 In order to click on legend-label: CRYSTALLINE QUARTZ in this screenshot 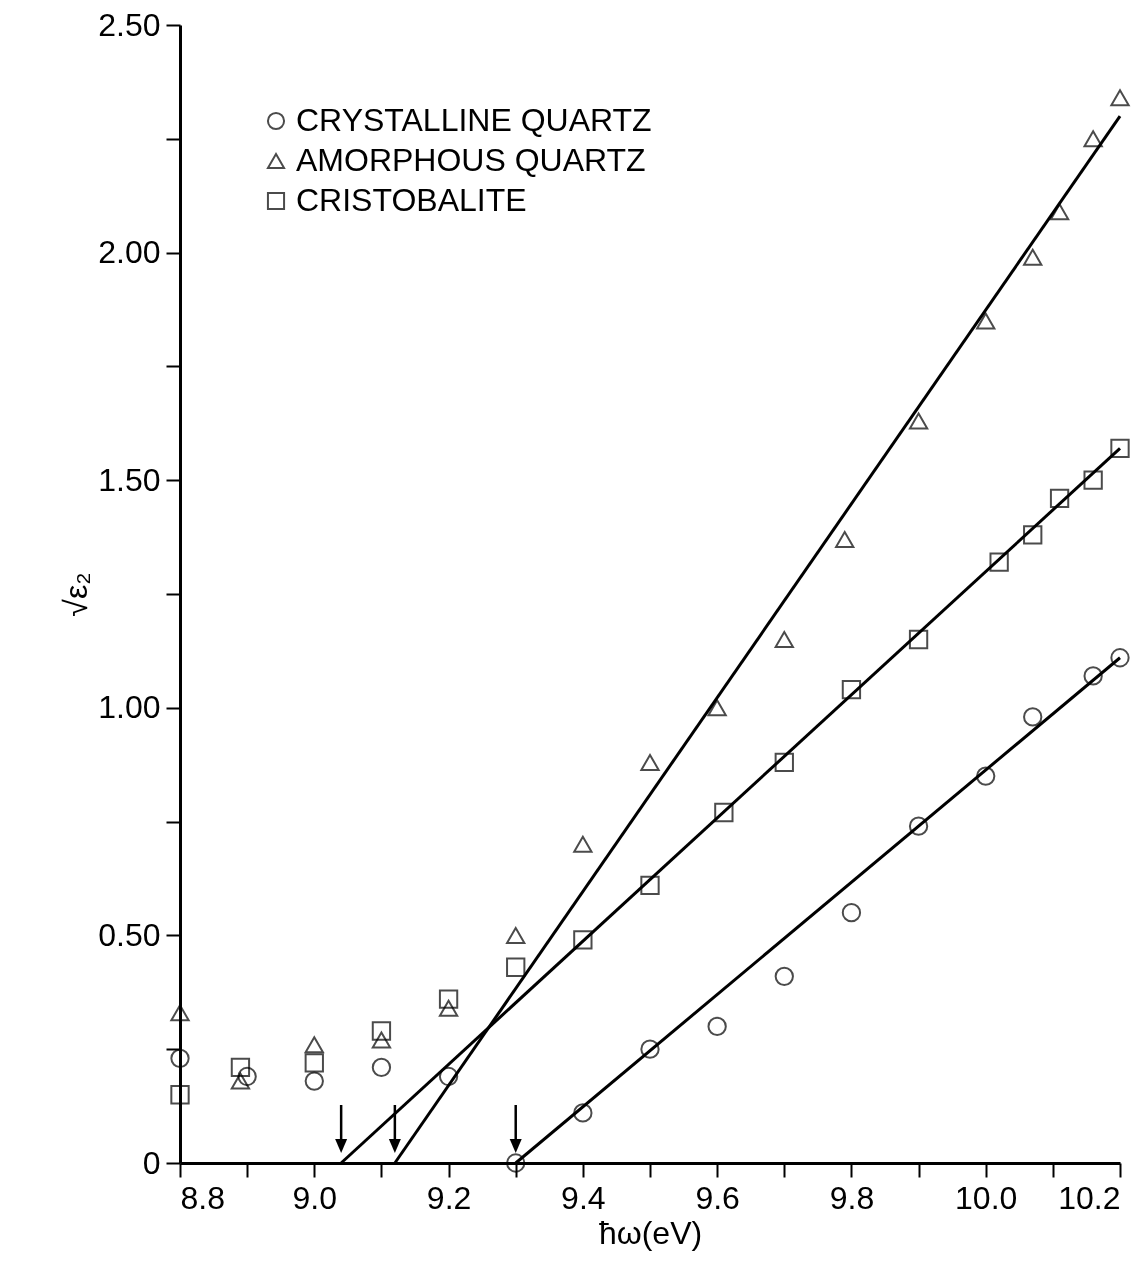, I will do `click(474, 120)`.